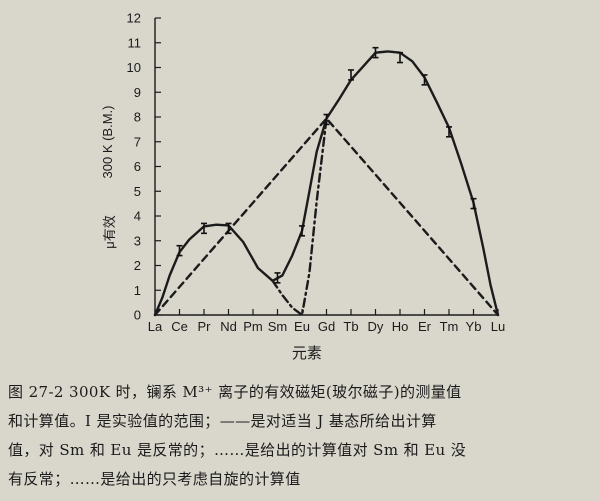 This screenshot has height=501, width=600. I want to click on x-tick-label: La, so click(155, 326).